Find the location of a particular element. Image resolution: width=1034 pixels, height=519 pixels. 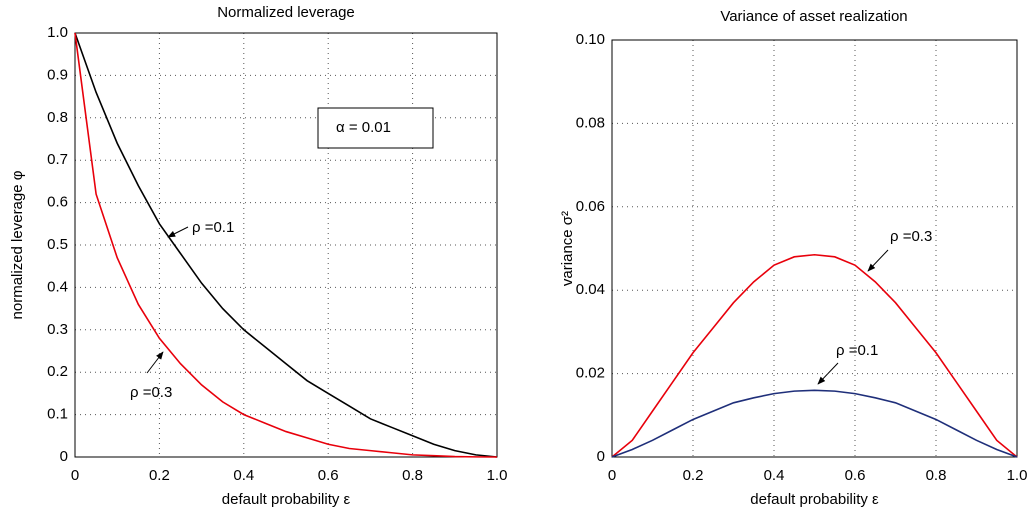

y-tick-label: 0.06 is located at coordinates (590, 206).